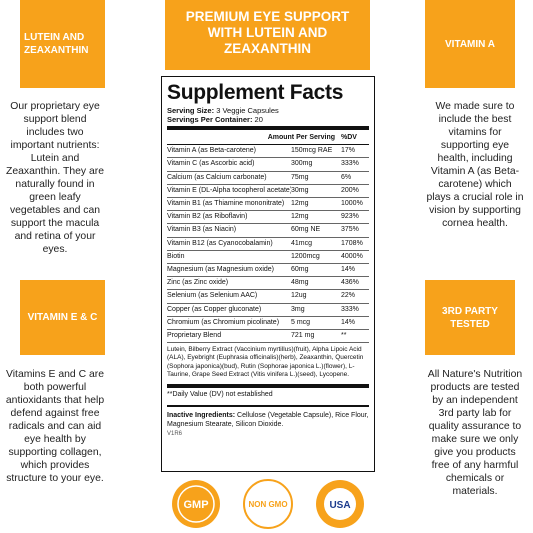 The width and height of the screenshot is (533, 533). Describe the element at coordinates (350, 230) in the screenshot. I see `daily-value: 375%` at that location.